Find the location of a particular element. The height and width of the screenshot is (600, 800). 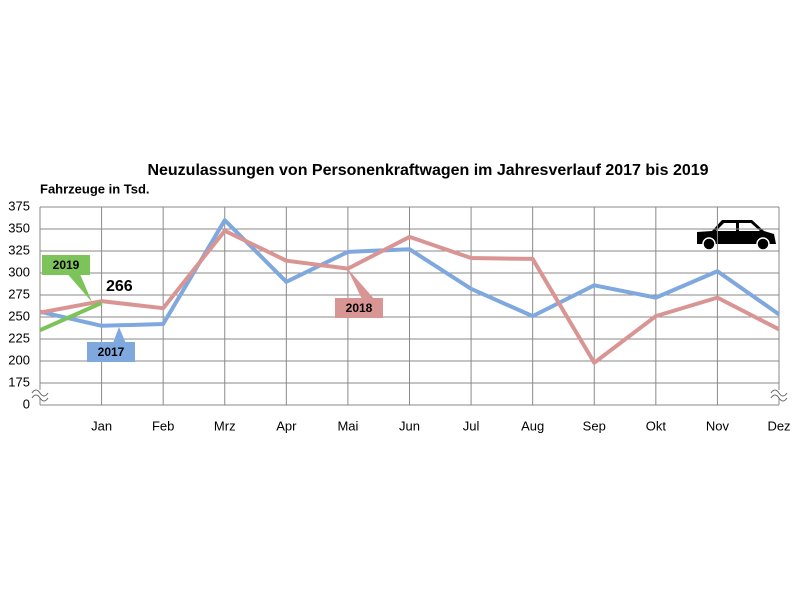

y-tick-label: 325 is located at coordinates (19, 249).